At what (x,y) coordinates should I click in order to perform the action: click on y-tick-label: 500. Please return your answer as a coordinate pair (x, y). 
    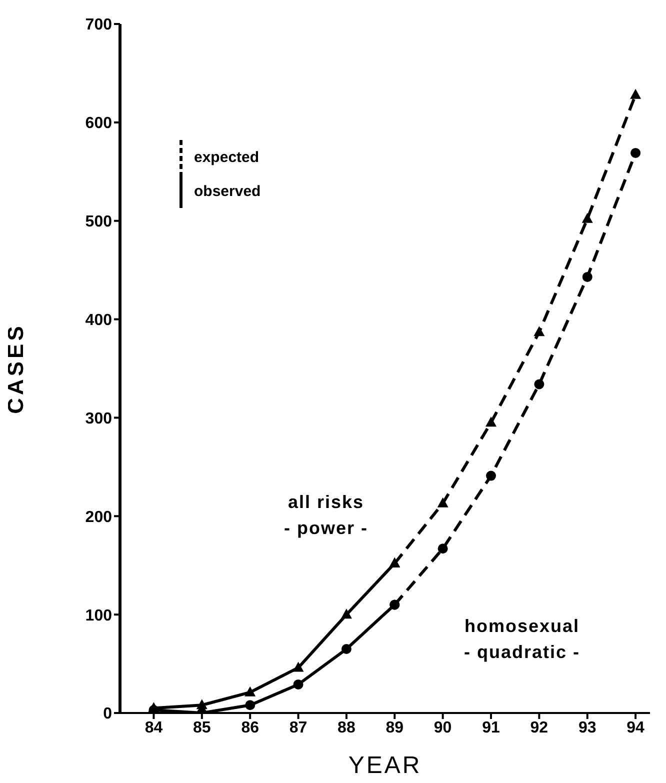
    Looking at the image, I should click on (98, 222).